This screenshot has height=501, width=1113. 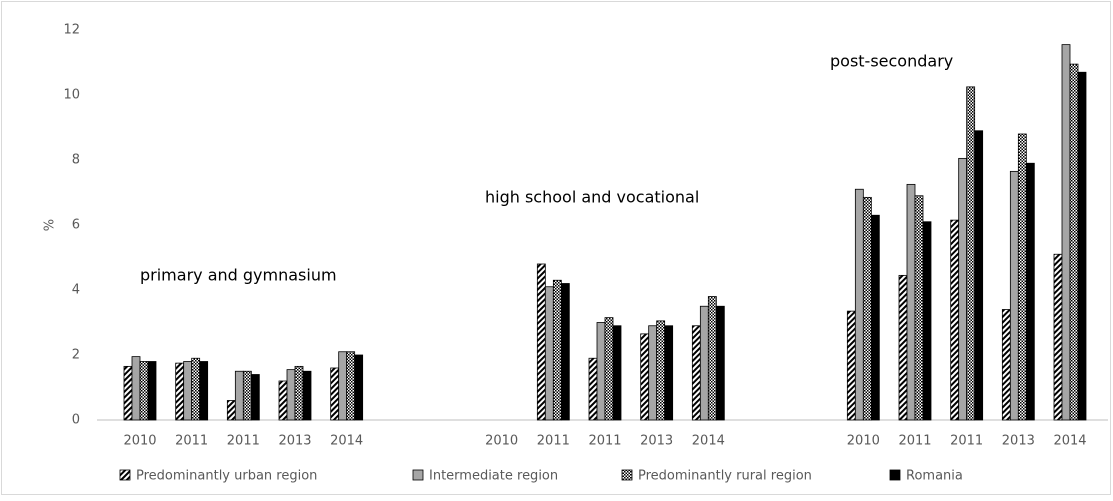 What do you see at coordinates (71, 95) in the screenshot?
I see `y-tick-label: 10` at bounding box center [71, 95].